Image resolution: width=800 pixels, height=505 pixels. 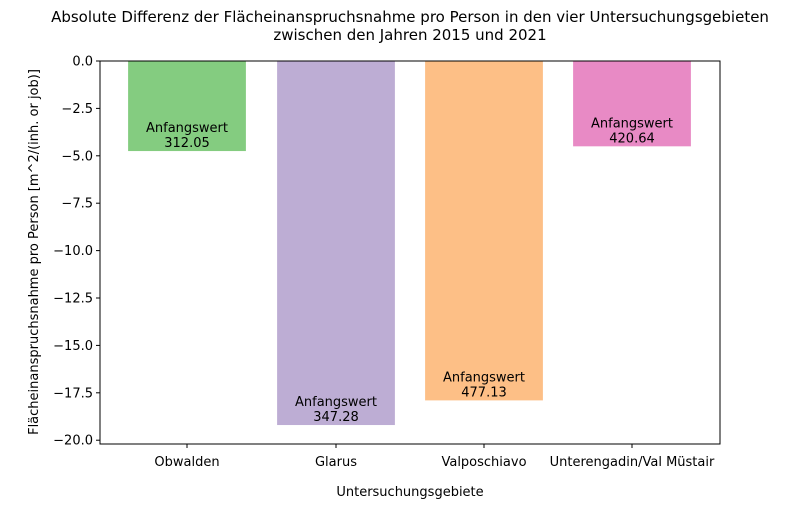 What do you see at coordinates (77, 109) in the screenshot?
I see `y-tick-label: −2.5` at bounding box center [77, 109].